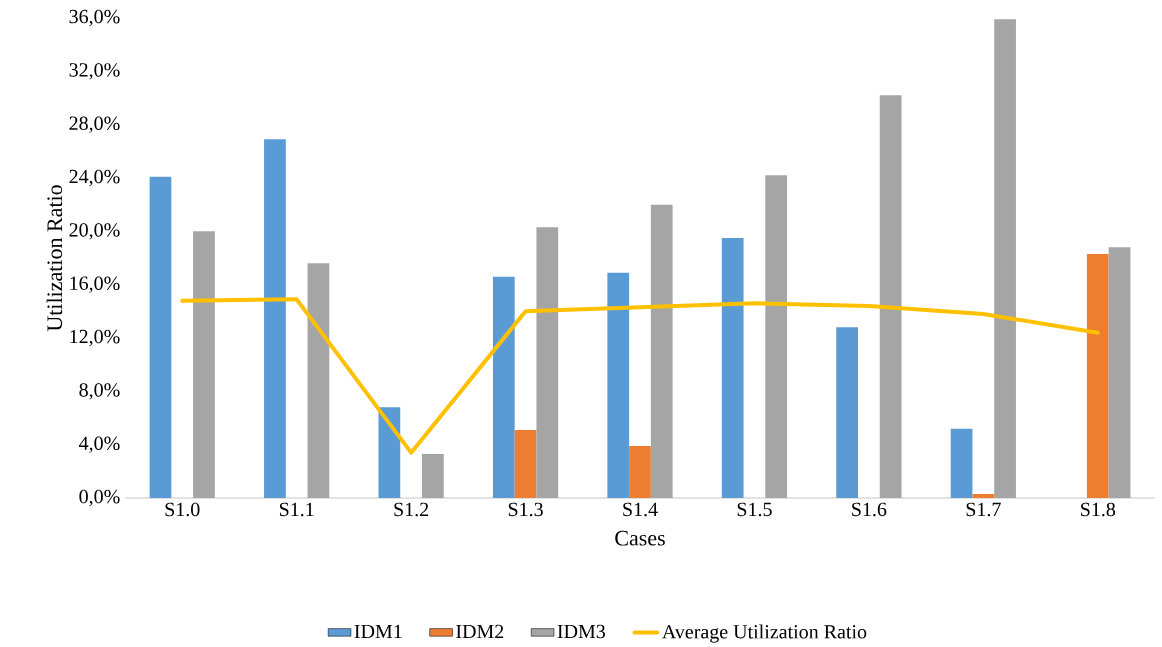  Describe the element at coordinates (94, 124) in the screenshot. I see `y-tick-label: 28,0%` at that location.